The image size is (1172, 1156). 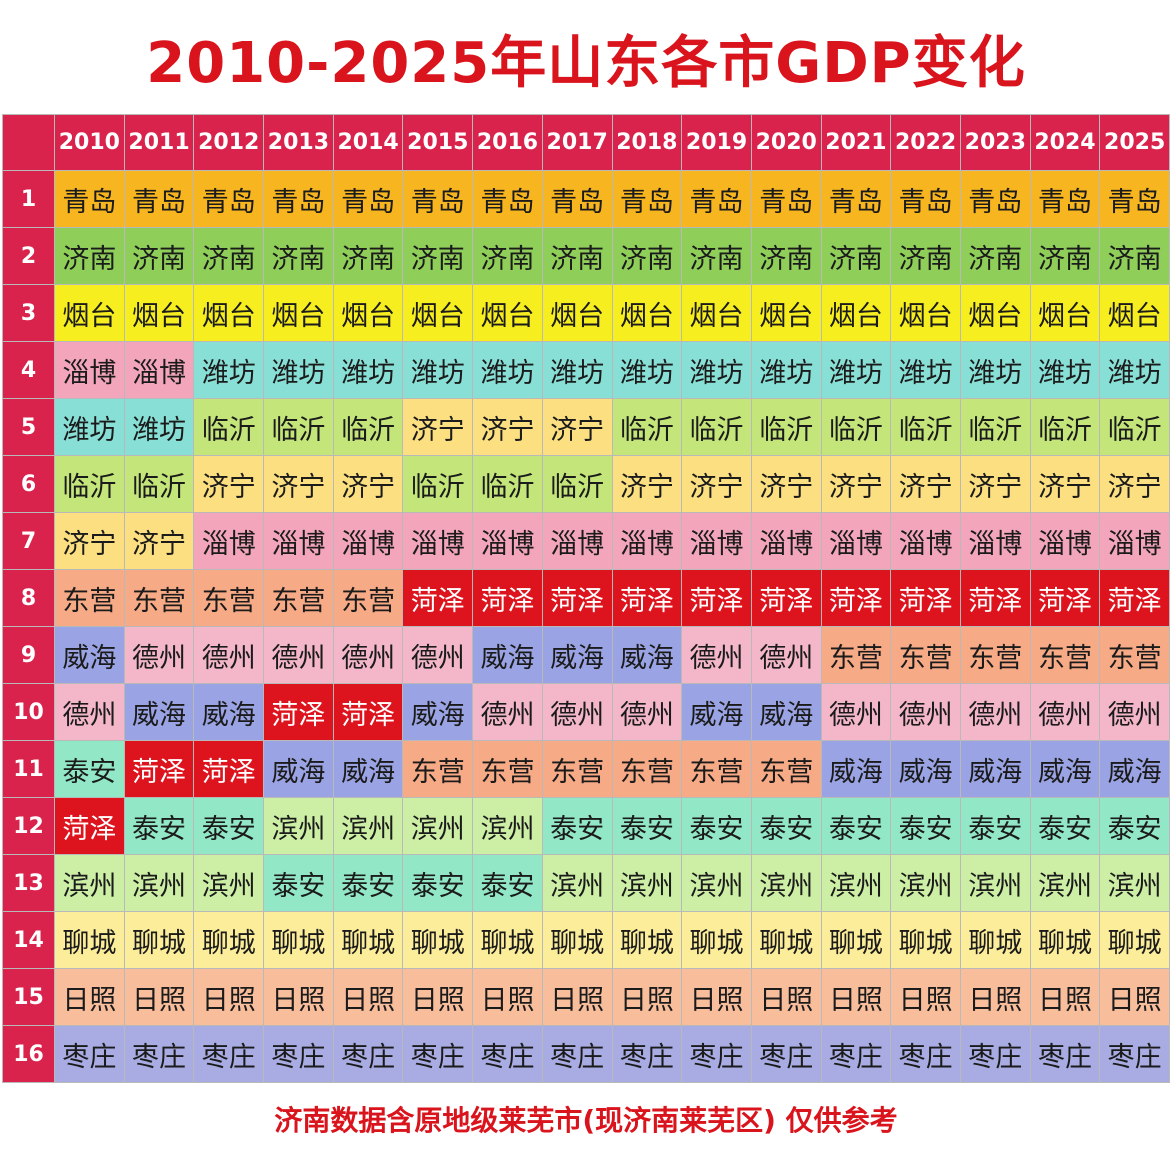 What do you see at coordinates (1065, 826) in the screenshot?
I see `city-cell: 泰安` at bounding box center [1065, 826].